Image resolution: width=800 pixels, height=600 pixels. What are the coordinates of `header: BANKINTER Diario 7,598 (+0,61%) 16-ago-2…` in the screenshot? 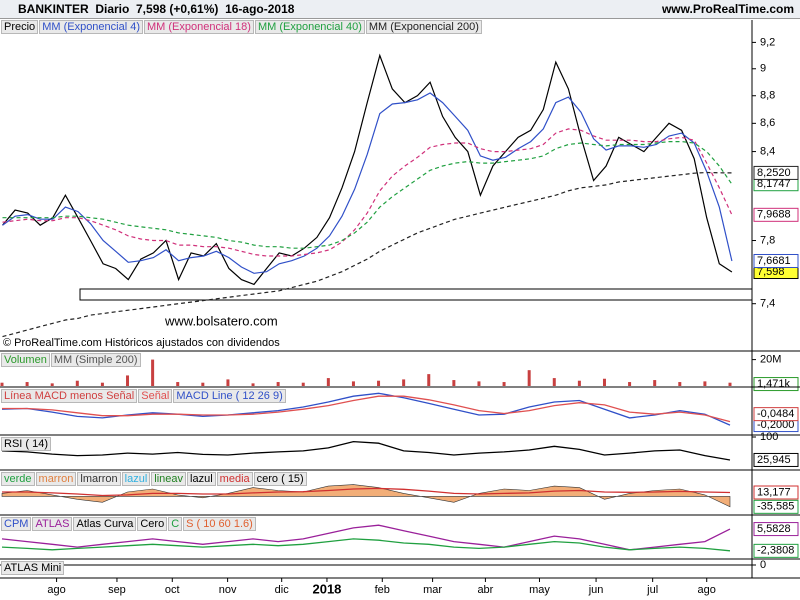 It's located at (400, 9).